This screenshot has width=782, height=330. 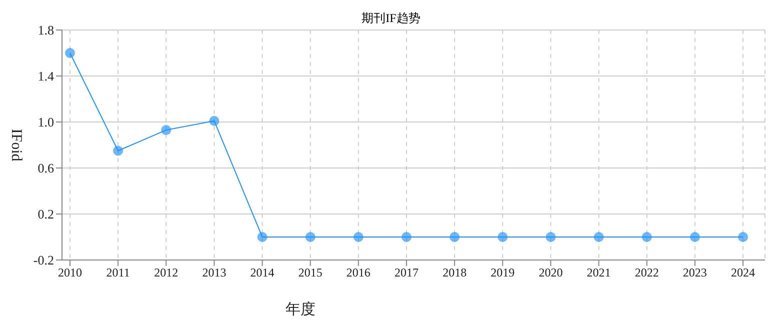 What do you see at coordinates (166, 273) in the screenshot?
I see `x-tick-label: 2012` at bounding box center [166, 273].